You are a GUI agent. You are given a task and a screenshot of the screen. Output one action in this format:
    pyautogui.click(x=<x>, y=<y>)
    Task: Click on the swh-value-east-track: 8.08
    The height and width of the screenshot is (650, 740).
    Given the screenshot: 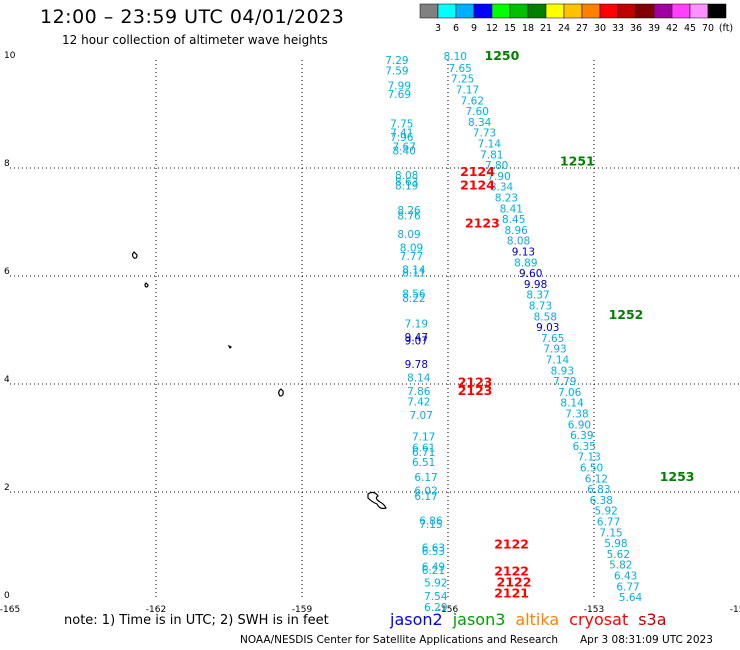 What is the action you would take?
    pyautogui.click(x=518, y=242)
    